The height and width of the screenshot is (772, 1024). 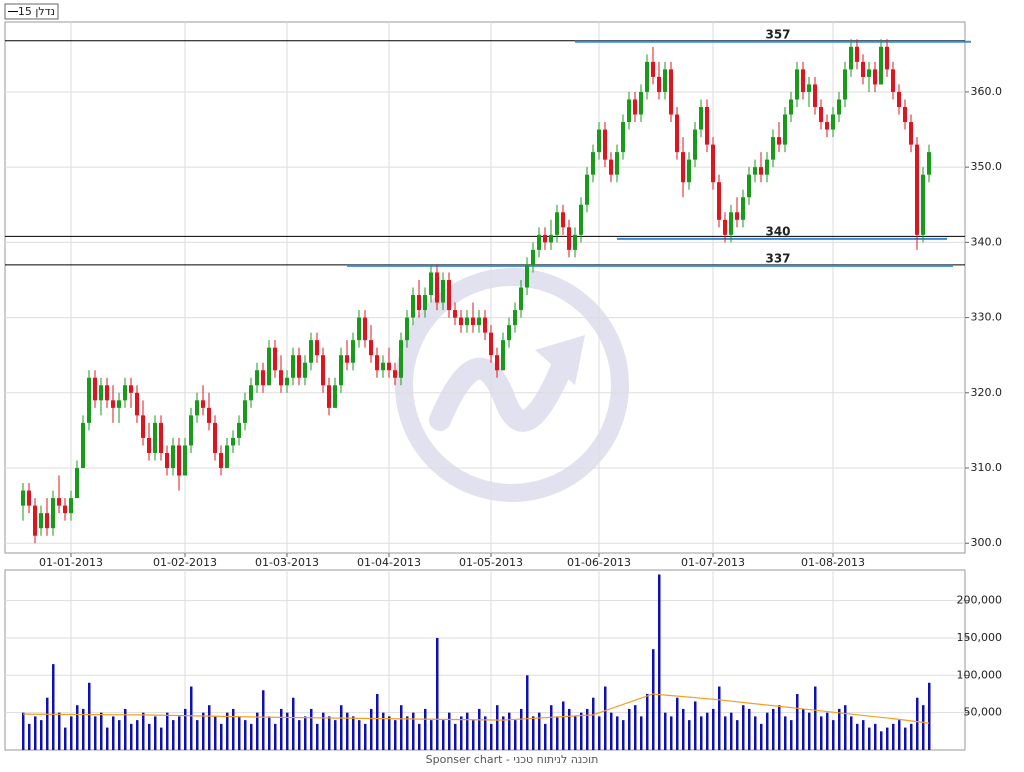 What do you see at coordinates (31, 11) in the screenshot?
I see `legend-box` at bounding box center [31, 11].